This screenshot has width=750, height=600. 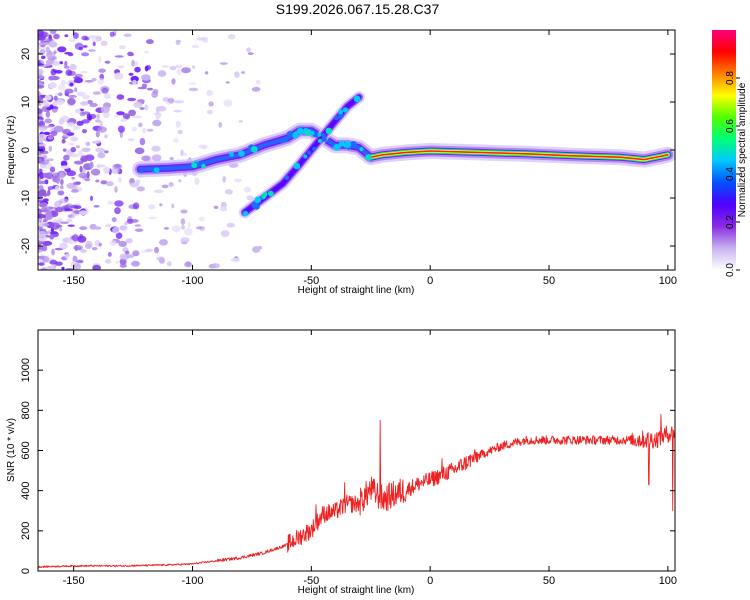 I want to click on colorbar-label: Normalized spectral amplitude, so click(x=742, y=149).